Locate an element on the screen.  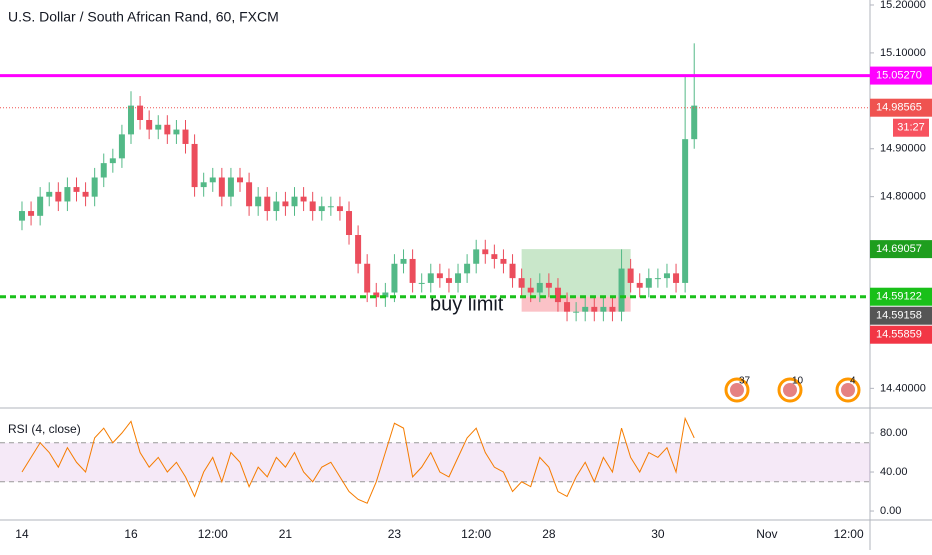
price-tag-label: 14.59158 is located at coordinates (899, 316).